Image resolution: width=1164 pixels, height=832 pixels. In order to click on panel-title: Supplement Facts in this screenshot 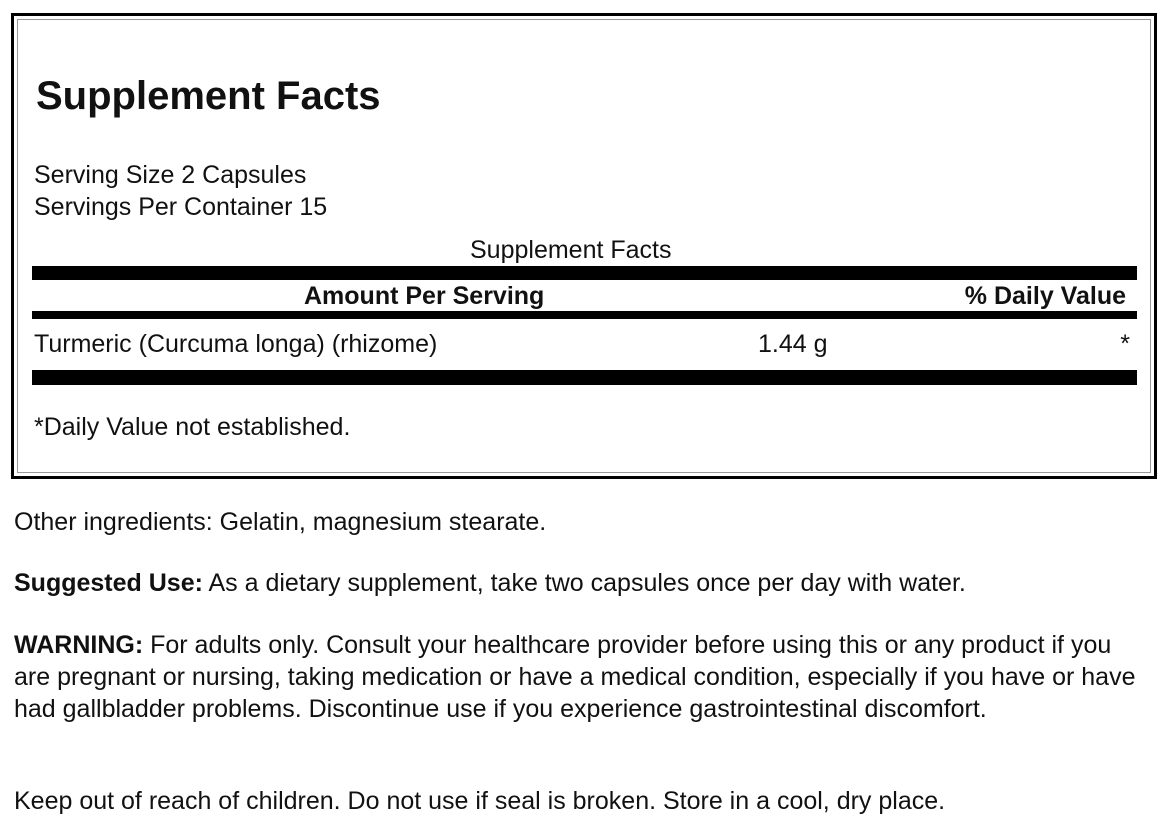, I will do `click(208, 96)`.